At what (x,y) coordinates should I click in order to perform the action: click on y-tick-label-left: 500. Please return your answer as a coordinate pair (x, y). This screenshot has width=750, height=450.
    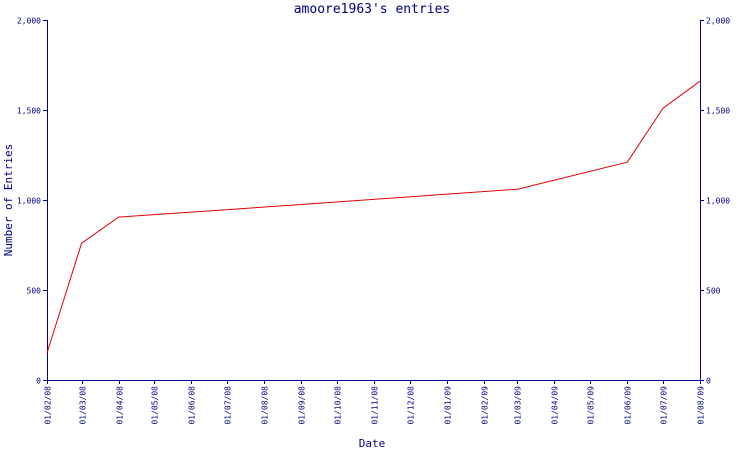
    Looking at the image, I should click on (34, 291).